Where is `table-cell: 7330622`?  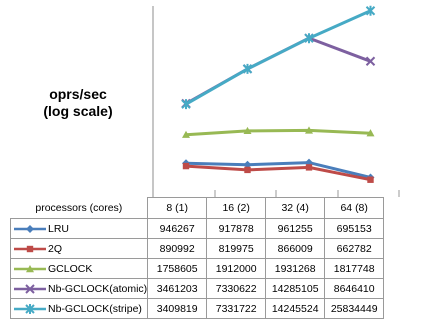
table-cell: 7330622 is located at coordinates (236, 288).